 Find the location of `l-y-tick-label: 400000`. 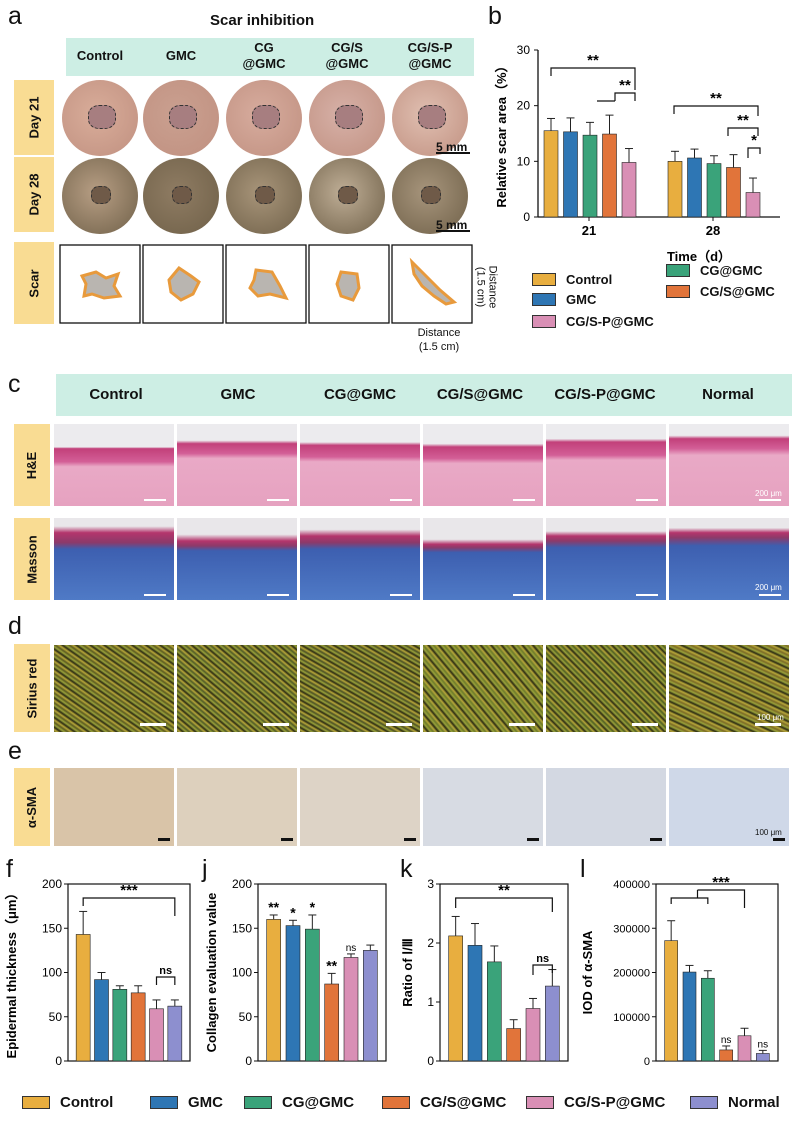

l-y-tick-label: 400000 is located at coordinates (631, 885).